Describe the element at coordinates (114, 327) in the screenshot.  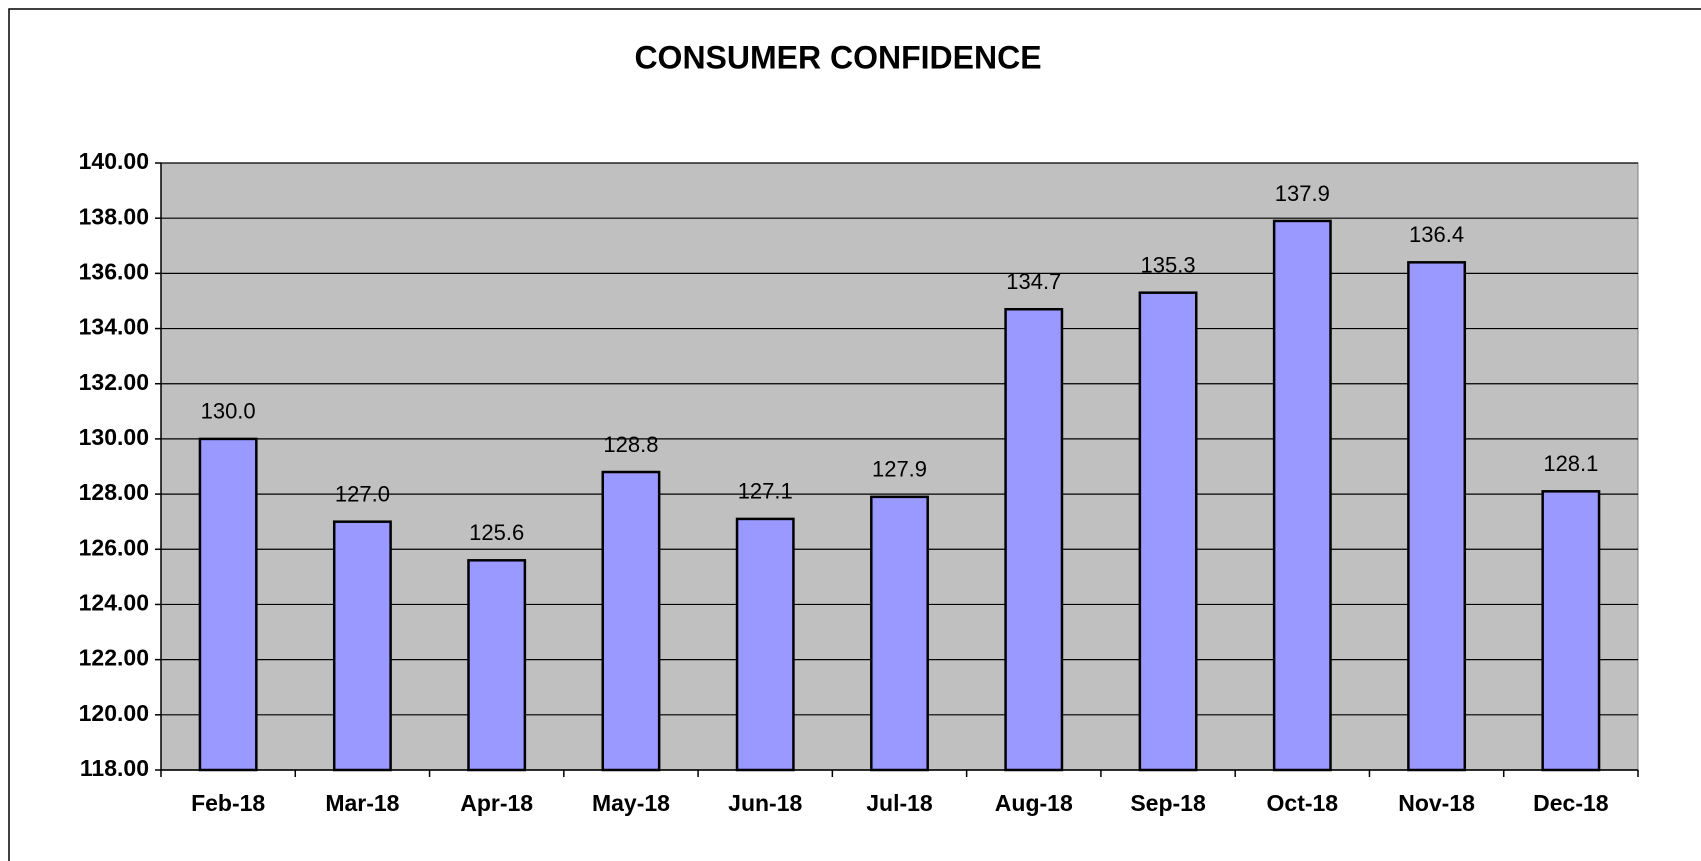
I see `y-tick-label: 134.00` at that location.